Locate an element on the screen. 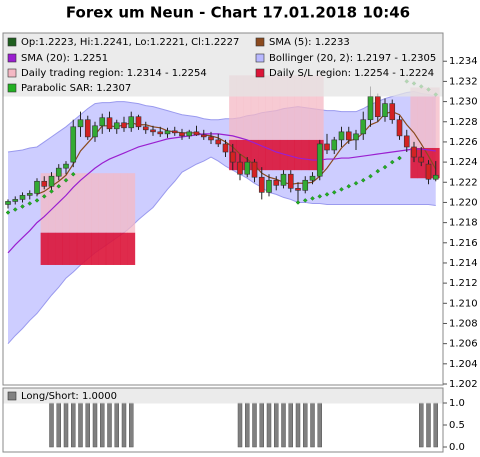  y-tick-label: 1.206 is located at coordinates (463, 344).